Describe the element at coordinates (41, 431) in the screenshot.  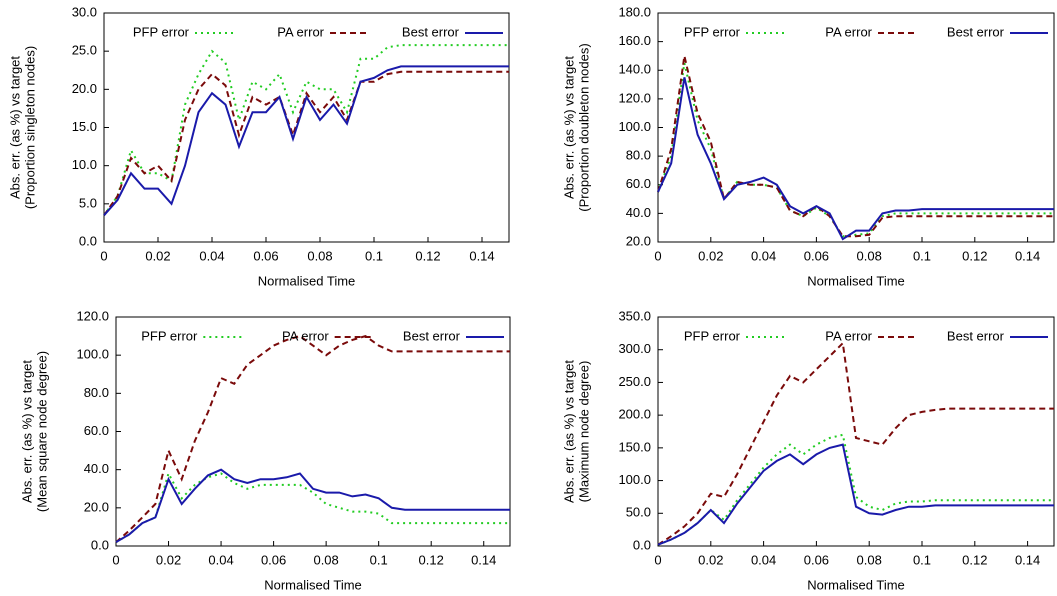
I see `y-axis-title: (Mean square node degree)` at that location.